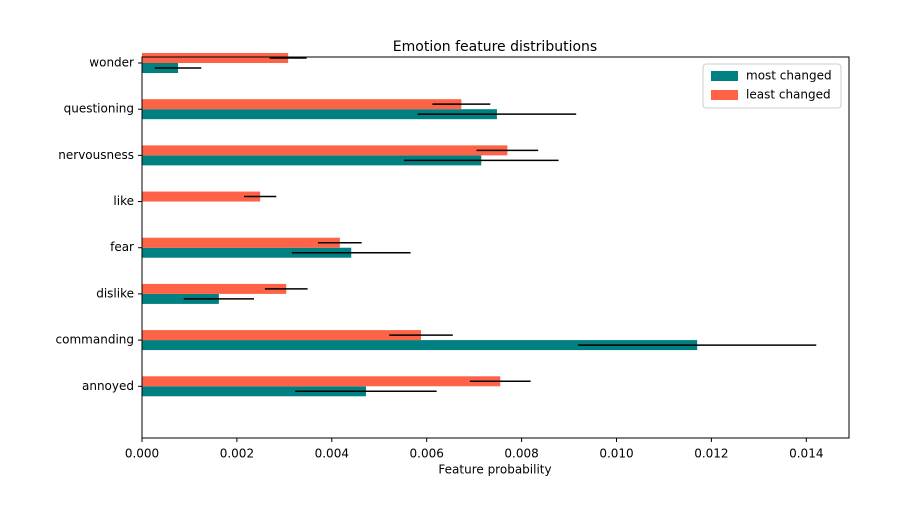  What do you see at coordinates (788, 95) in the screenshot?
I see `legend-label: least changed` at bounding box center [788, 95].